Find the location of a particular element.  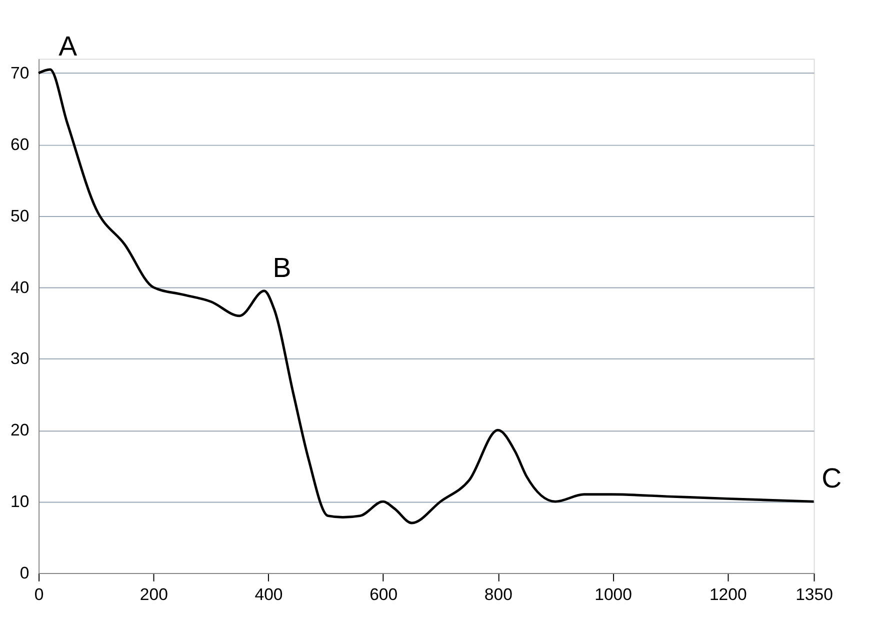

y-tick-label: 30 is located at coordinates (20, 358).